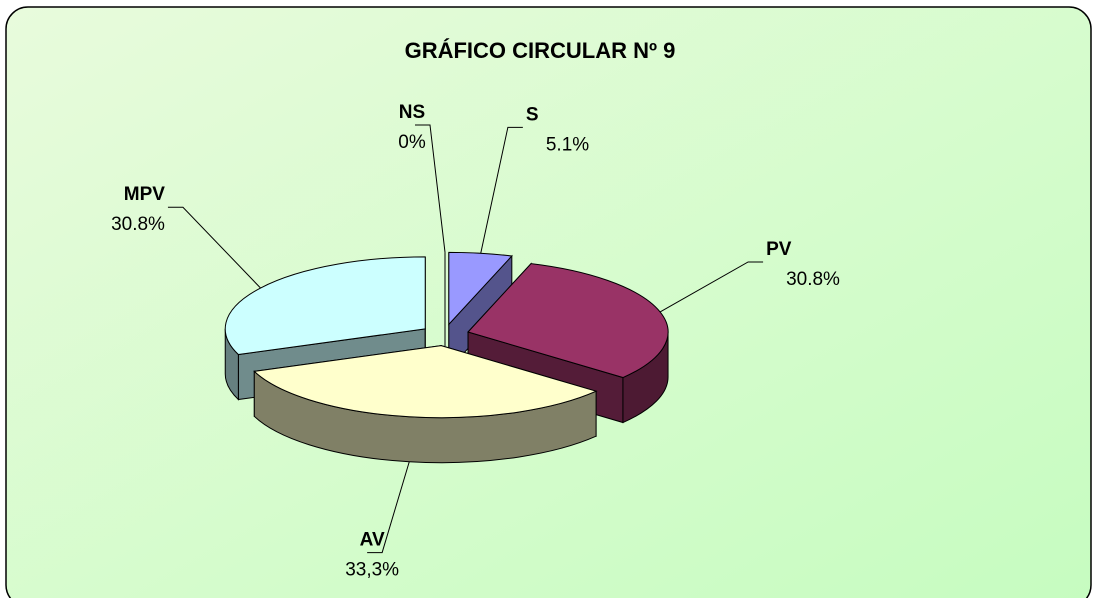  What do you see at coordinates (540, 50) in the screenshot?
I see `chart-title: GRÁFICO CIRCULAR Nº 9` at bounding box center [540, 50].